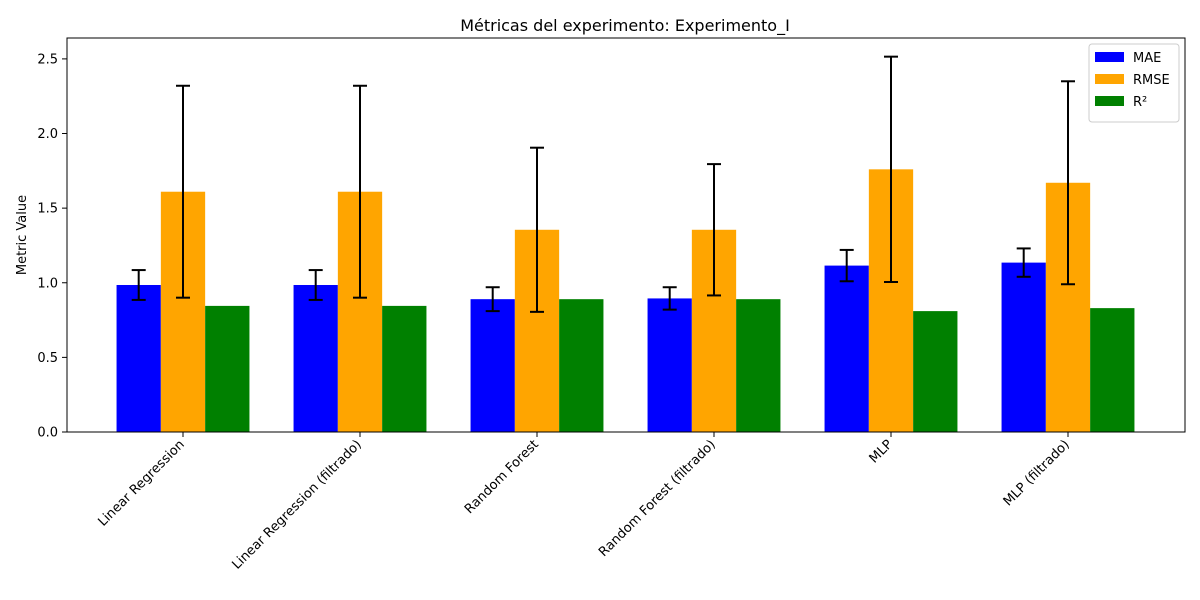 The height and width of the screenshot is (600, 1200). I want to click on y-tick-label: 1.5, so click(47, 209).